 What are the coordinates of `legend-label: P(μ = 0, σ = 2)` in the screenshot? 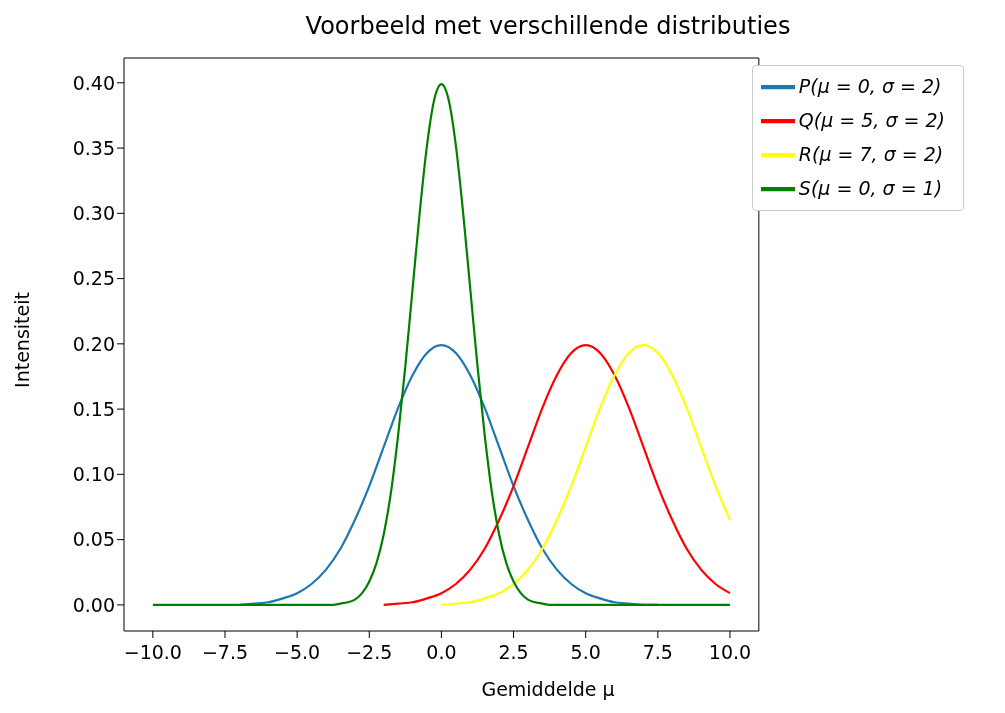 It's located at (870, 85).